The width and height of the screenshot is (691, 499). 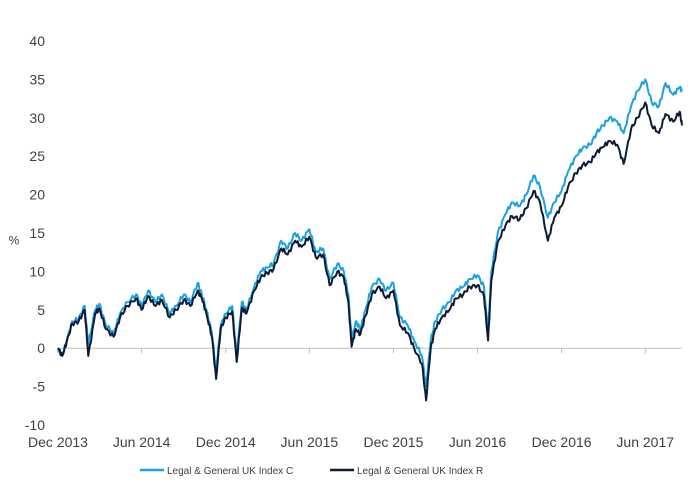 I want to click on legend-label: Legal & General UK Index C, so click(x=230, y=471).